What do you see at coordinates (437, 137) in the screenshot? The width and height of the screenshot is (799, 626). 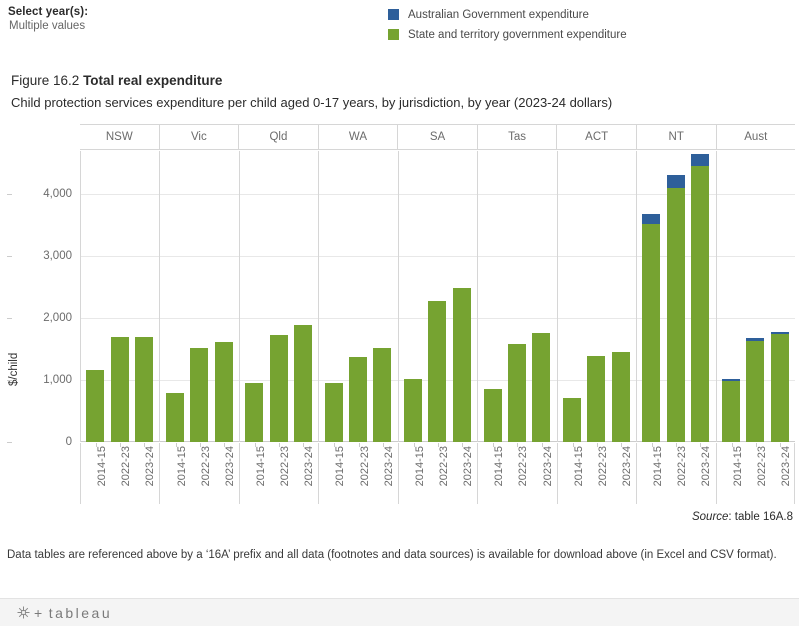 I see `jurisdiction-header-sa: SA` at bounding box center [437, 137].